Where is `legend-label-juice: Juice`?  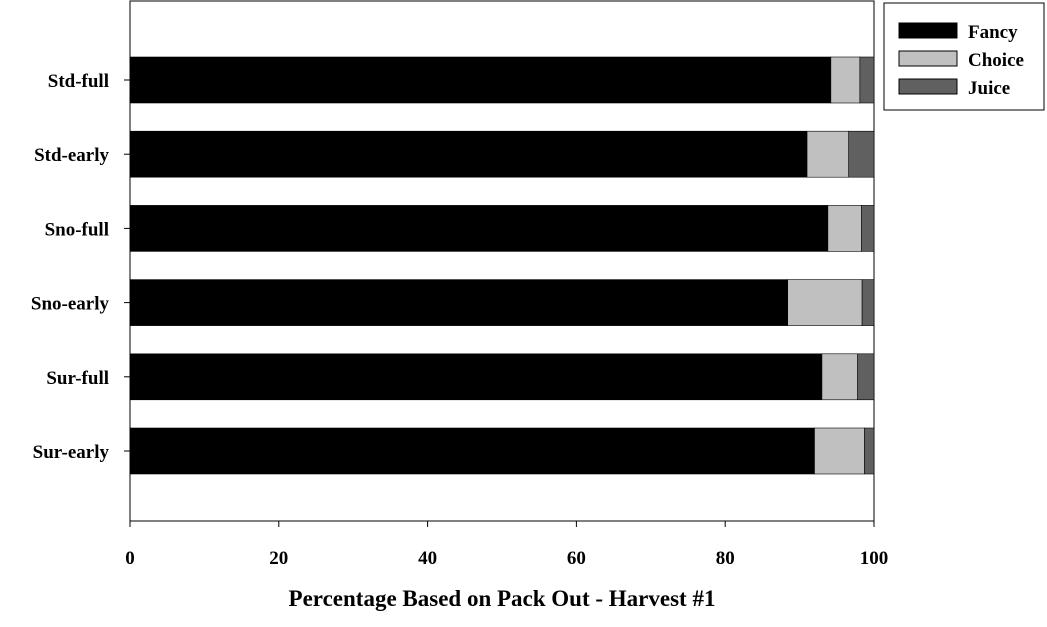
legend-label-juice: Juice is located at coordinates (989, 88).